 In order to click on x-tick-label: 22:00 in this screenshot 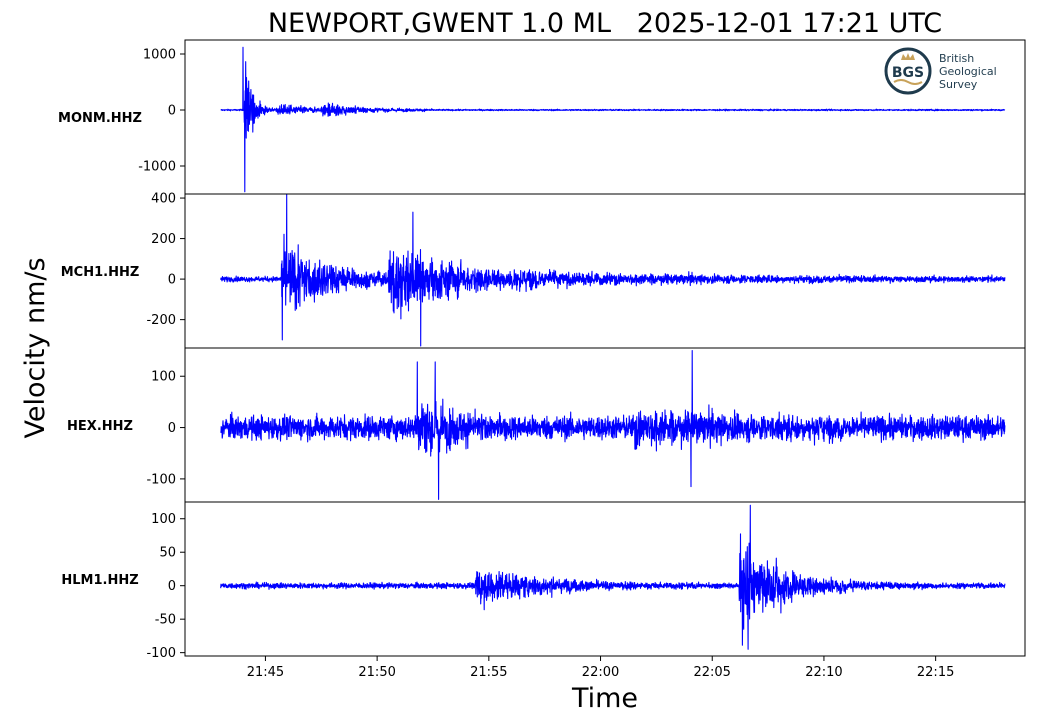, I will do `click(600, 672)`.